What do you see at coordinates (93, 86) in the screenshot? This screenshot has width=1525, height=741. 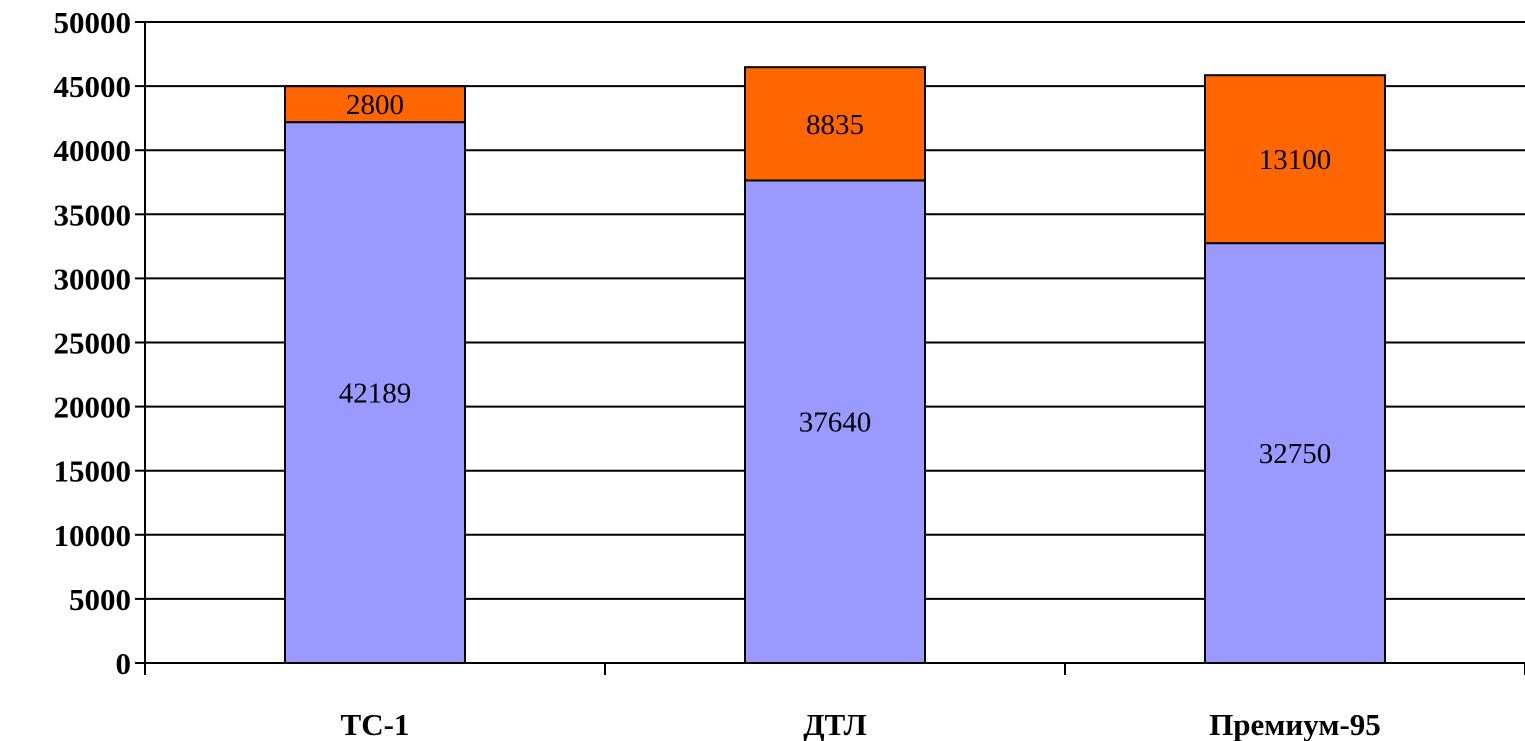 I see `y-tick-label: 45000` at bounding box center [93, 86].